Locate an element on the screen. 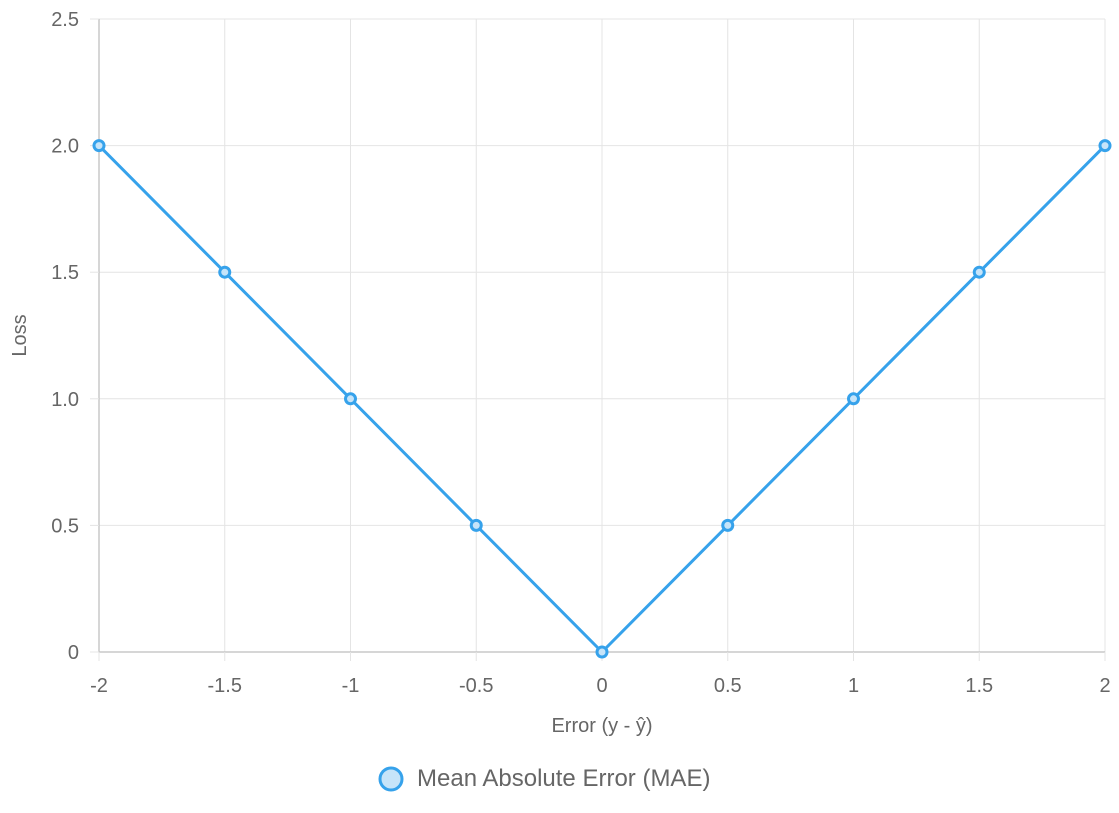  x-axis-ticks: -2 -1.5 -1 -0.5 0 0.5 1 1.5 2 is located at coordinates (600, 674).